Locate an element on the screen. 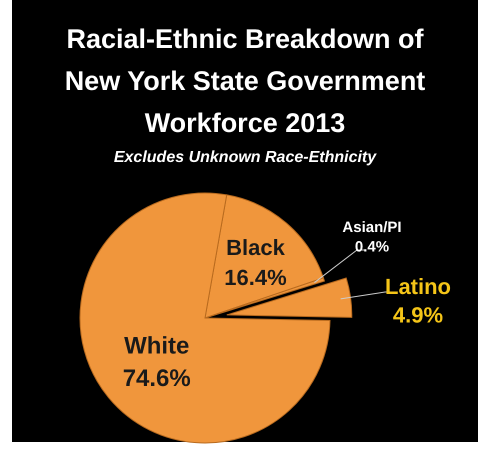  slice-label: Asian/PI is located at coordinates (372, 227).